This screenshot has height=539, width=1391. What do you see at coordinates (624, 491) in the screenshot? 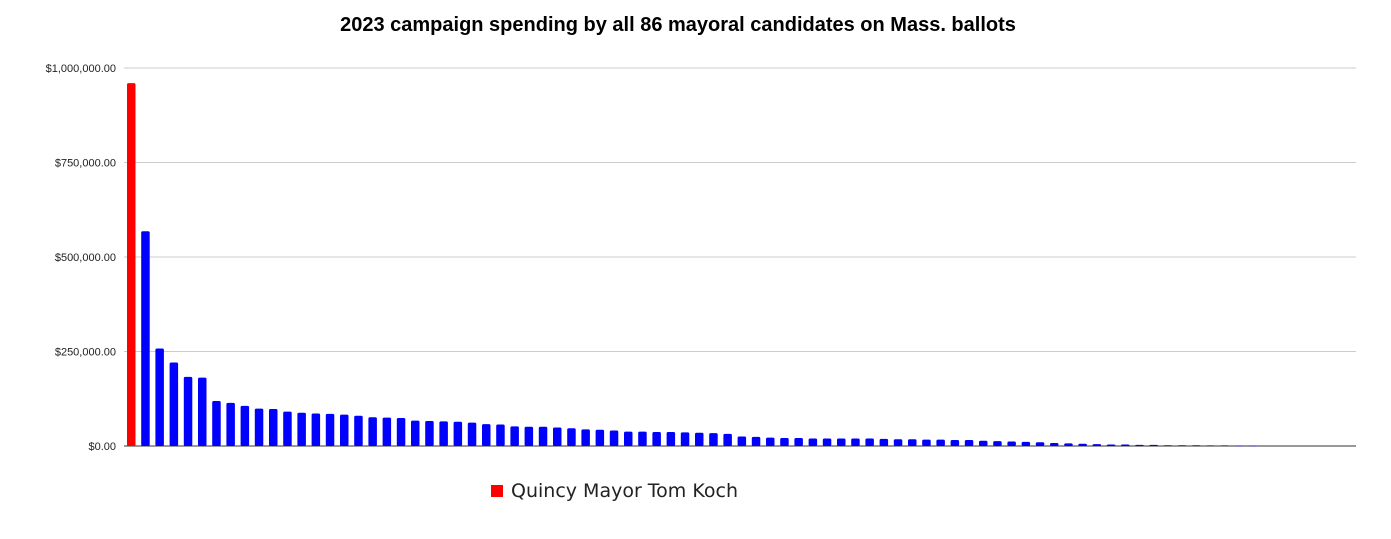
I see `legend-label: Quincy Mayor Tom Koch` at bounding box center [624, 491].